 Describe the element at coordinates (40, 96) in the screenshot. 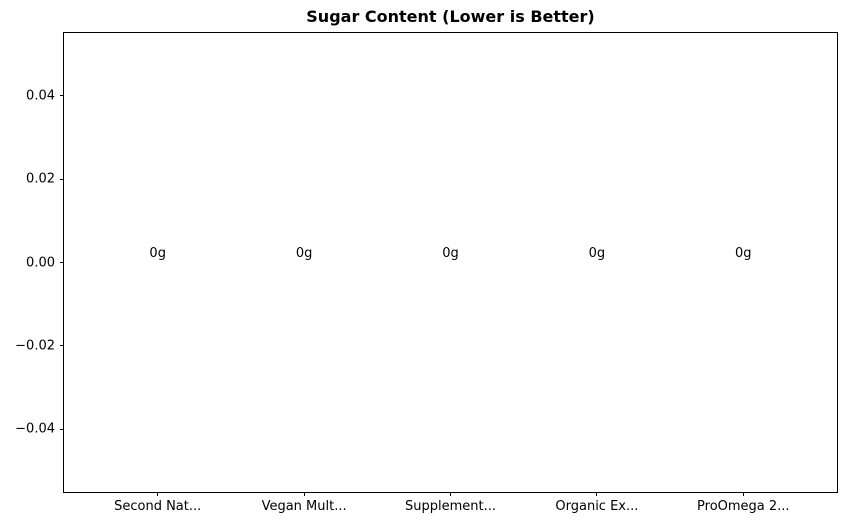

I see `y-tick-label: 0.04` at that location.